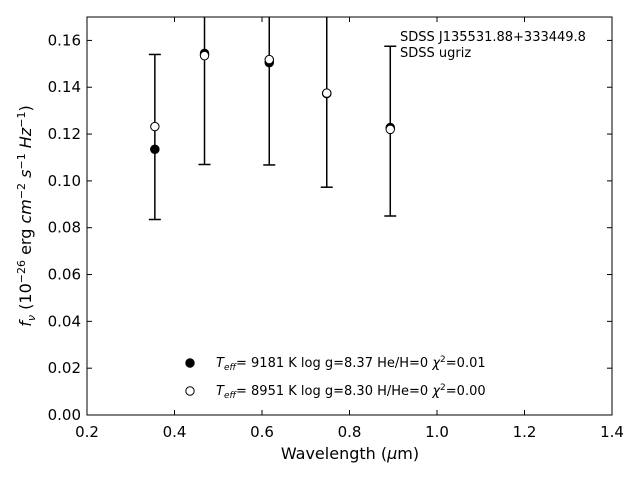  Describe the element at coordinates (525, 432) in the screenshot. I see `x-tick-label: 1.2` at that location.